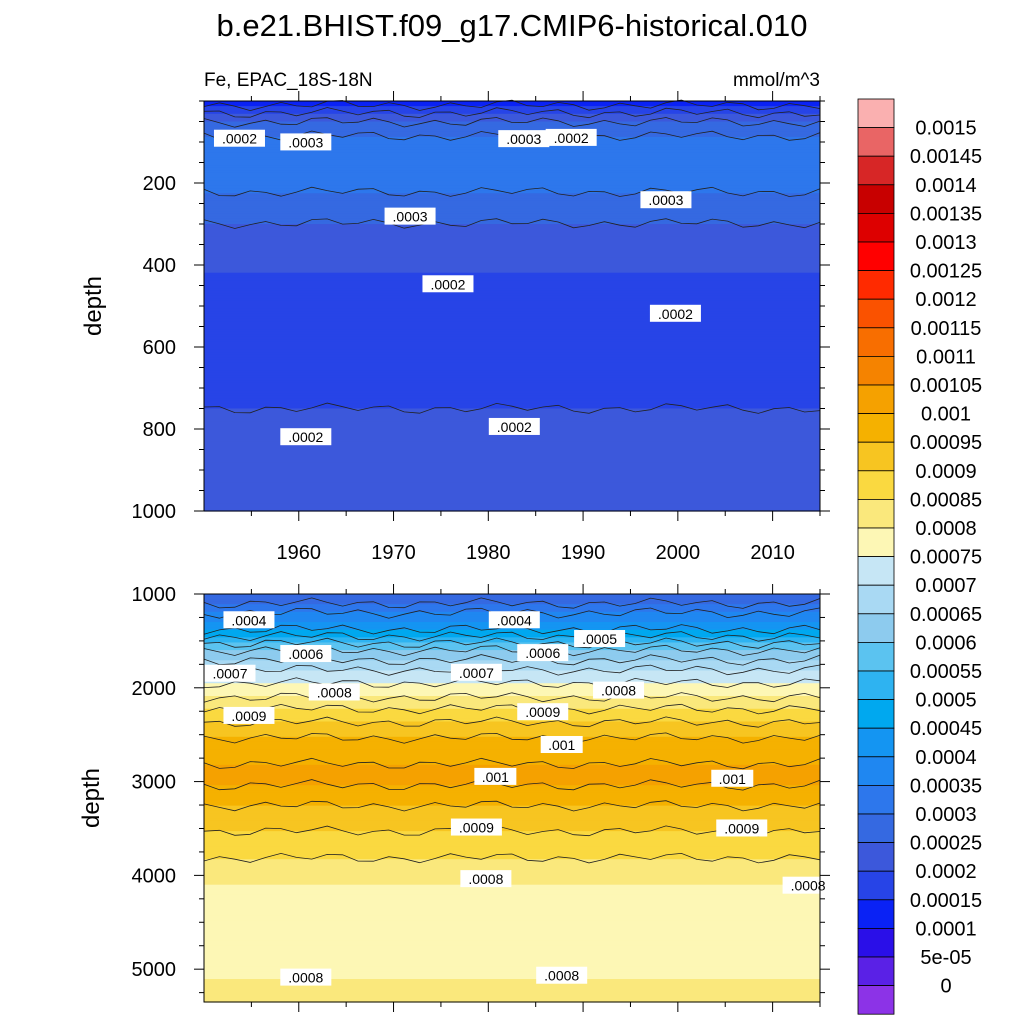 This screenshot has width=1024, height=1024. I want to click on contour-label: .0003, so click(305, 142).